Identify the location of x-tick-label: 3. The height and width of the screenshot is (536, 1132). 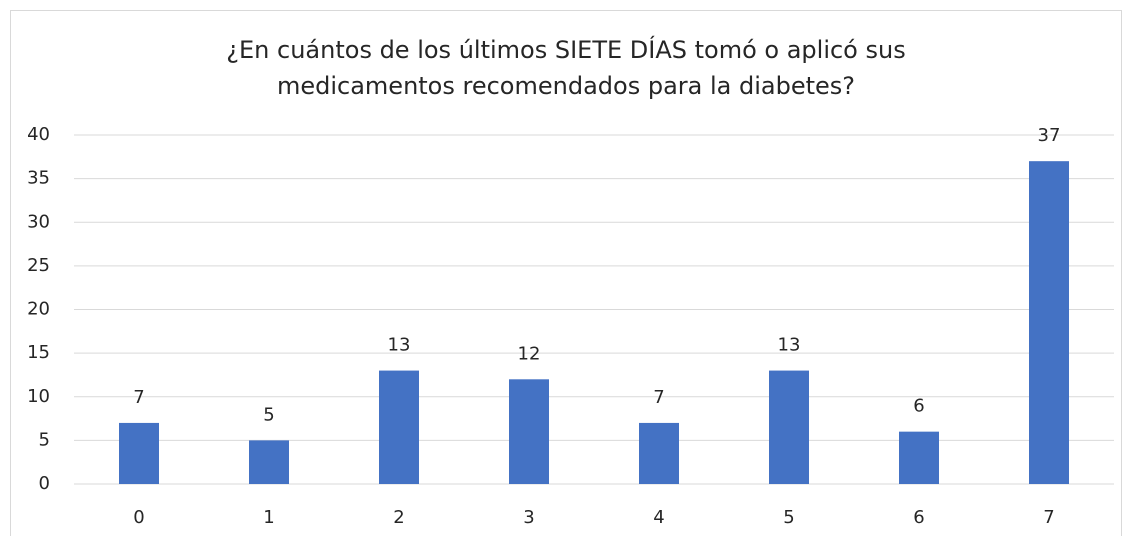
(528, 517).